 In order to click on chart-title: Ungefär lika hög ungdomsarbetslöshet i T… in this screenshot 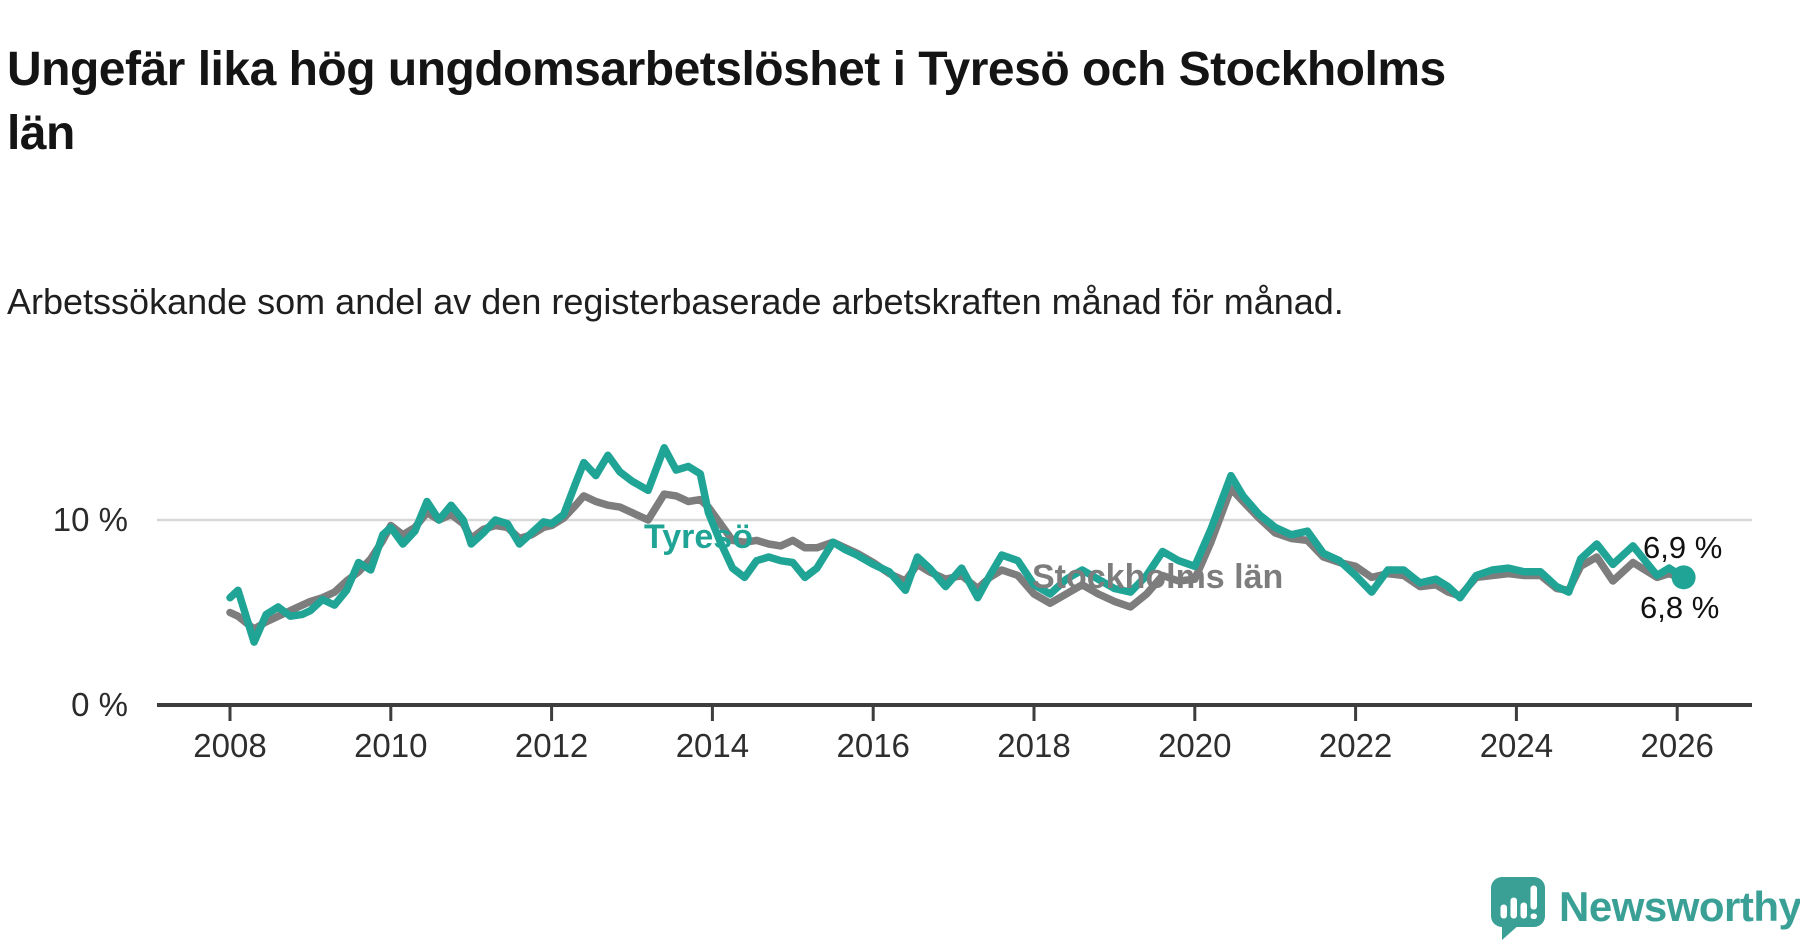, I will do `click(726, 101)`.